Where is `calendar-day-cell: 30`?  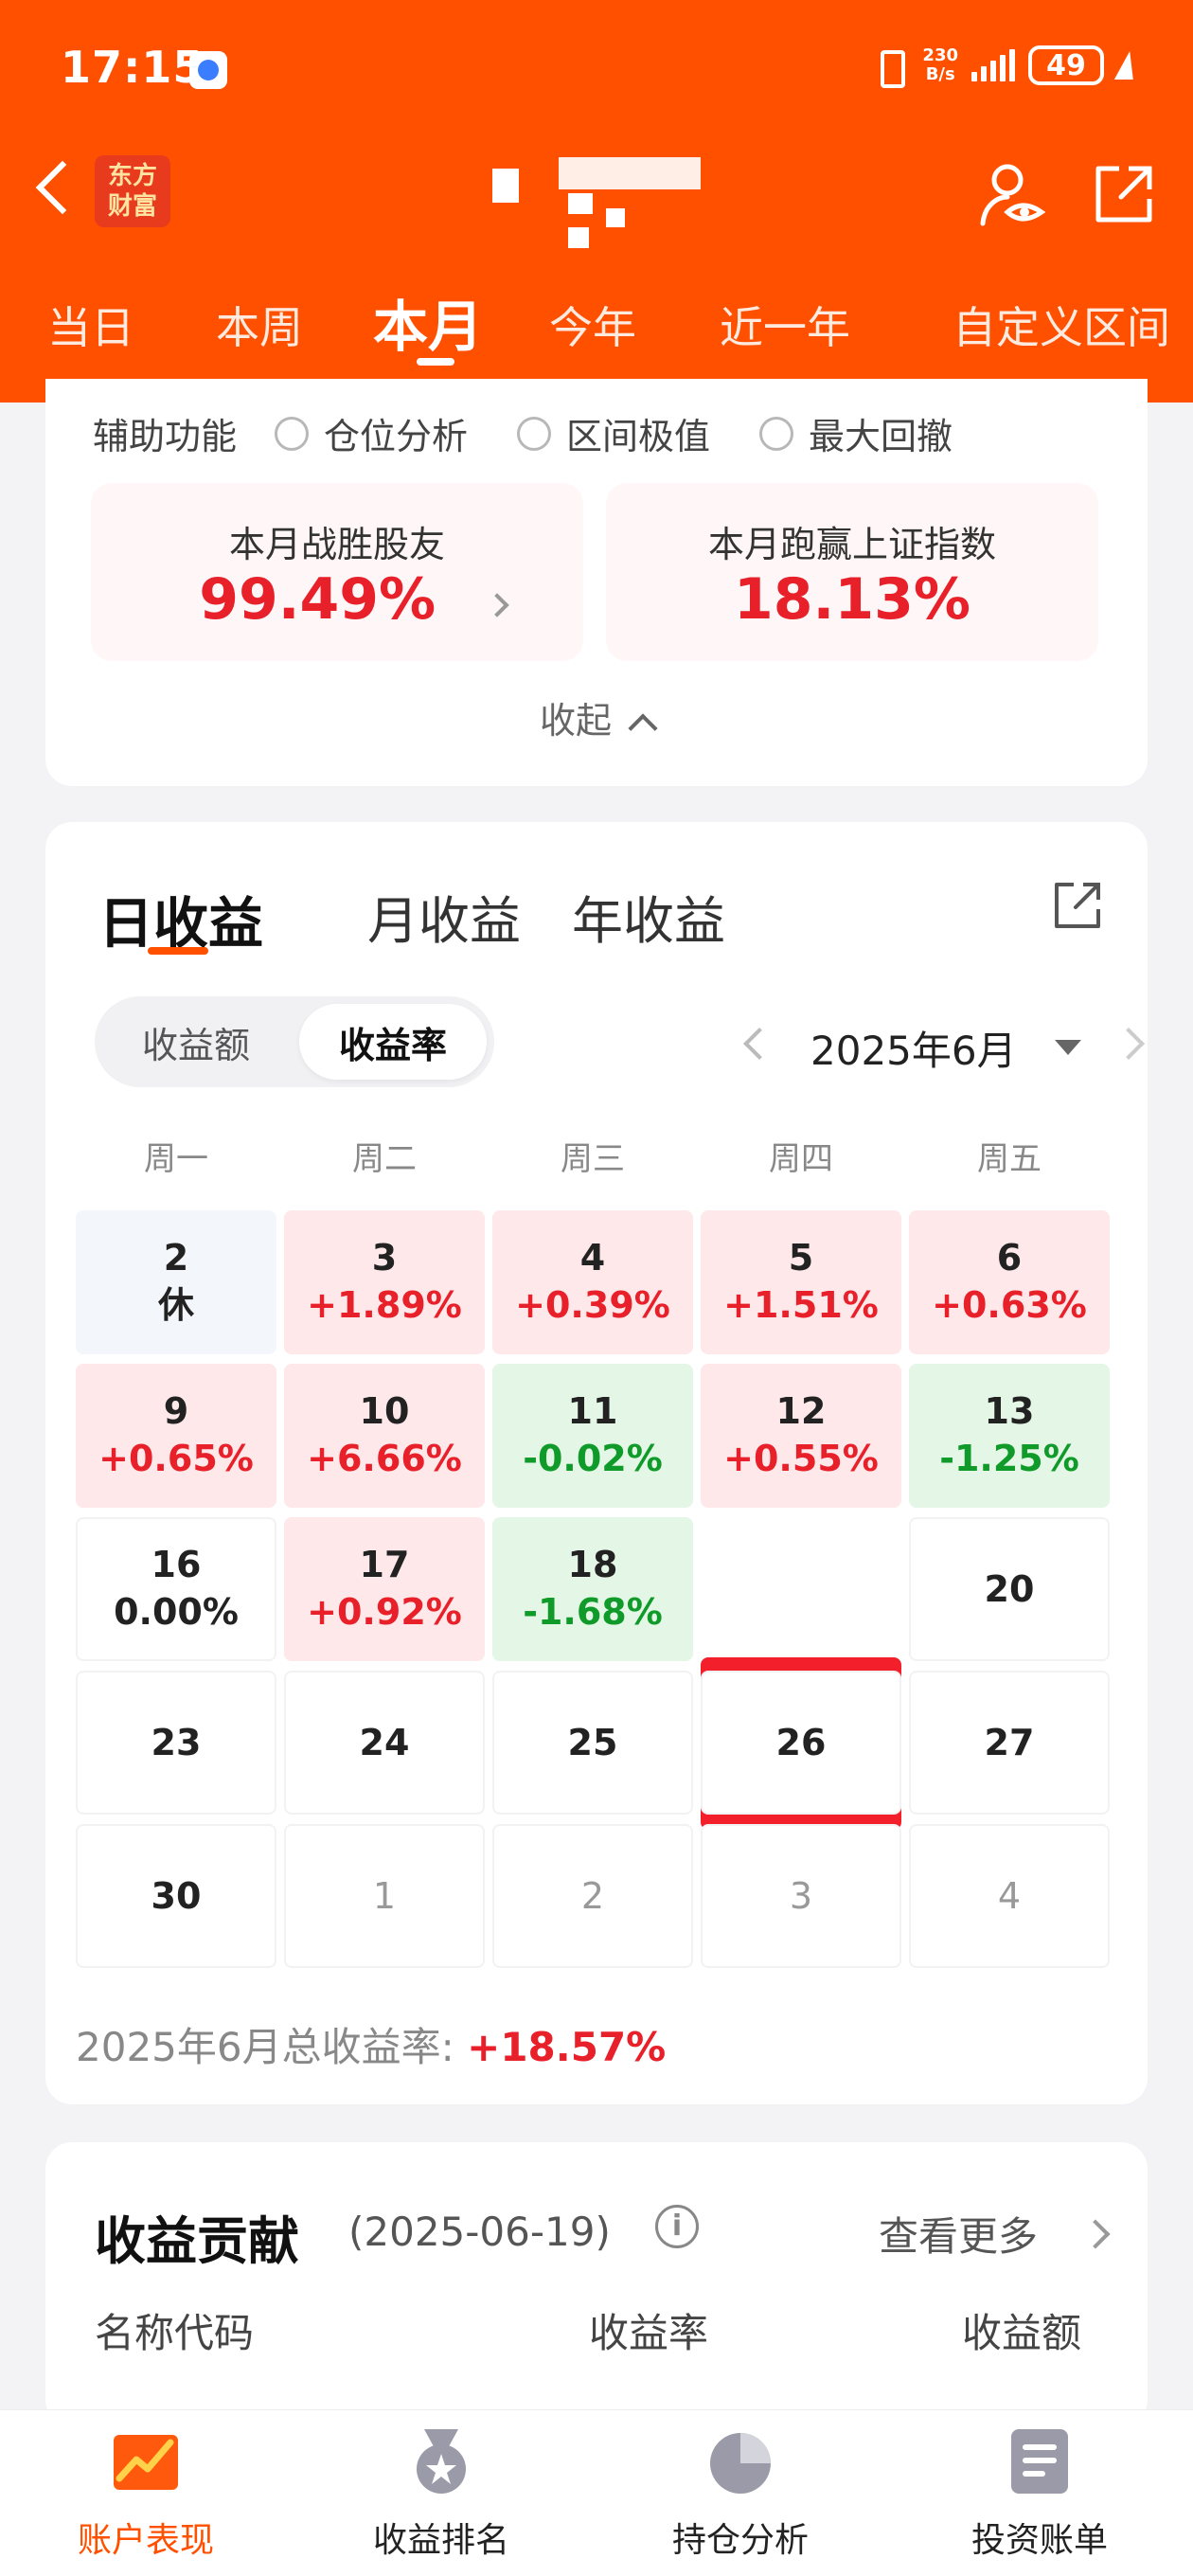
calendar-day-cell: 30 is located at coordinates (176, 1896).